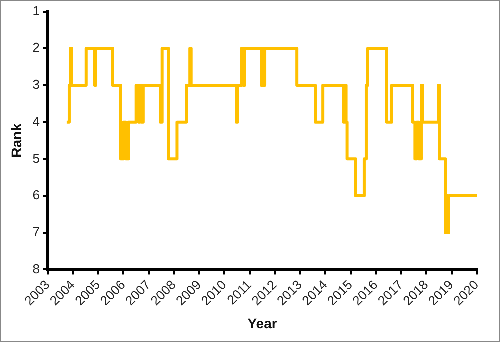  Describe the element at coordinates (263, 323) in the screenshot. I see `x-axis-title: Year` at that location.